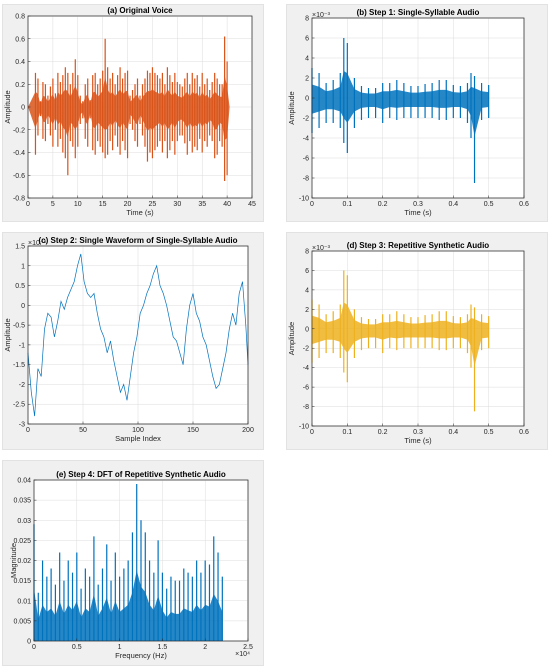  I want to click on x-axis-label: Sample Index, so click(138, 438).